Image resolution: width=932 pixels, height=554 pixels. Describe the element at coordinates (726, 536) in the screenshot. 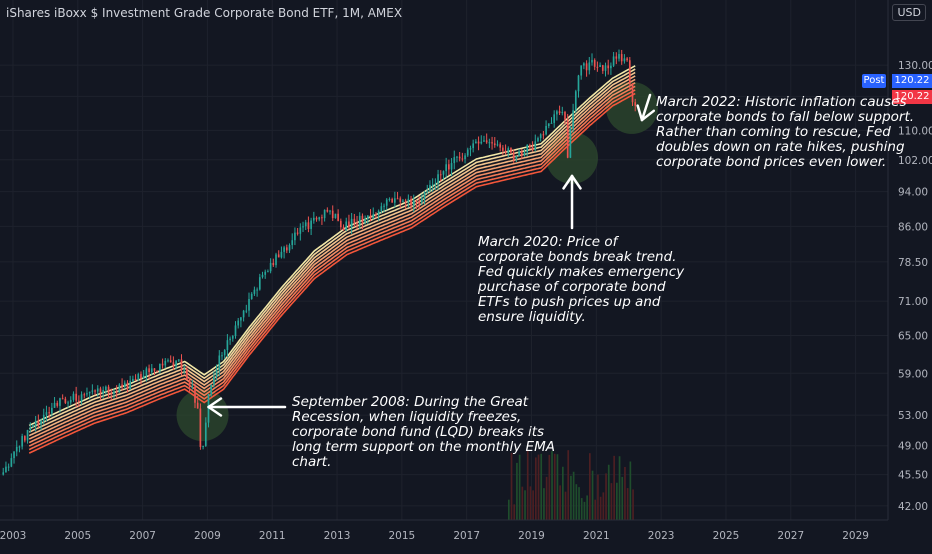

I see `x-tick-label: 2025` at that location.